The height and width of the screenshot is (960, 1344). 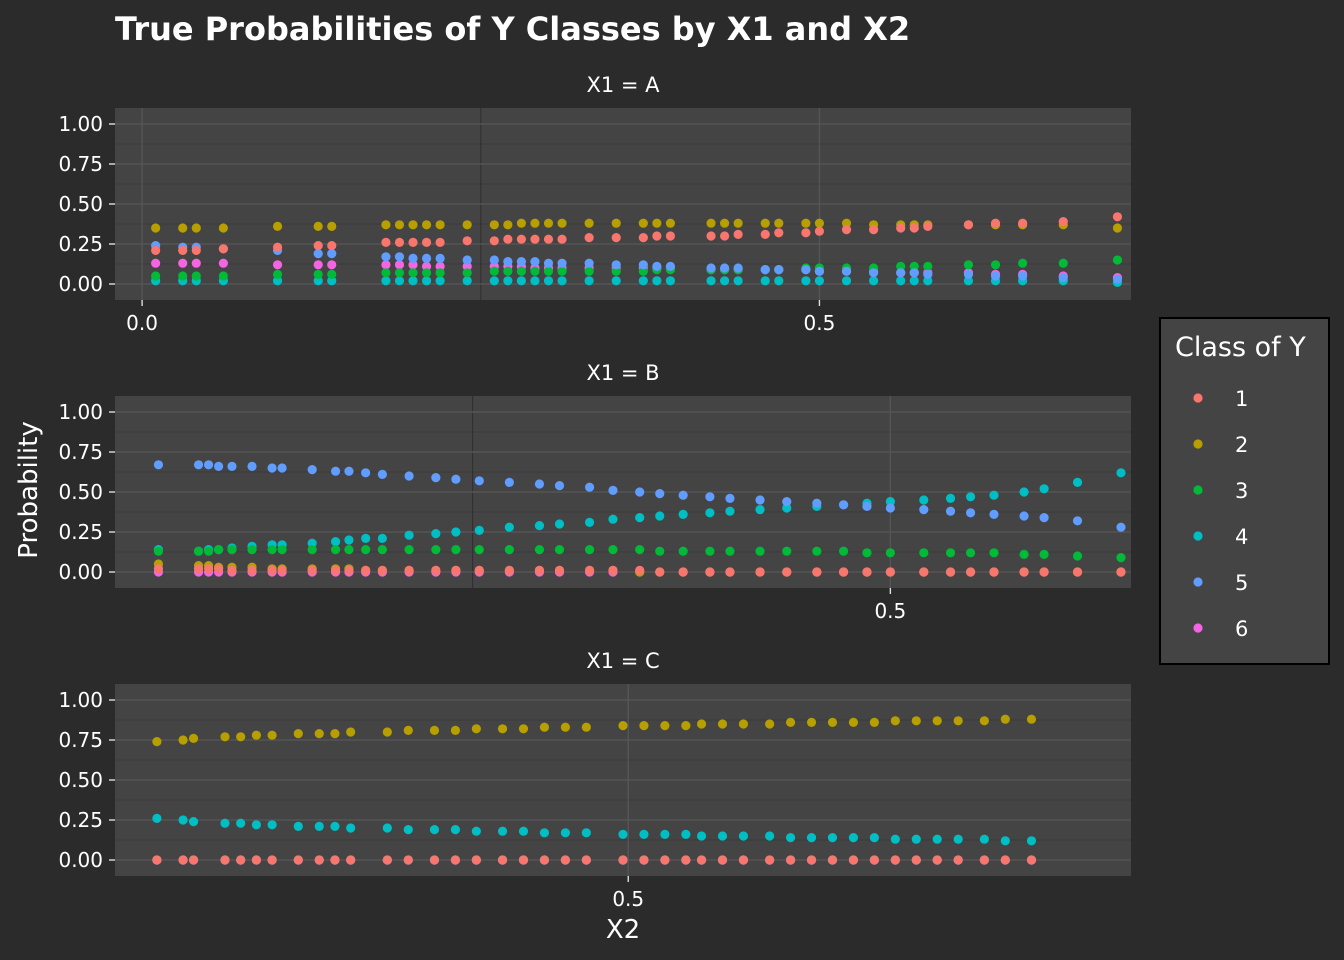 I want to click on facet-strip-label: X1 = A, so click(x=623, y=85).